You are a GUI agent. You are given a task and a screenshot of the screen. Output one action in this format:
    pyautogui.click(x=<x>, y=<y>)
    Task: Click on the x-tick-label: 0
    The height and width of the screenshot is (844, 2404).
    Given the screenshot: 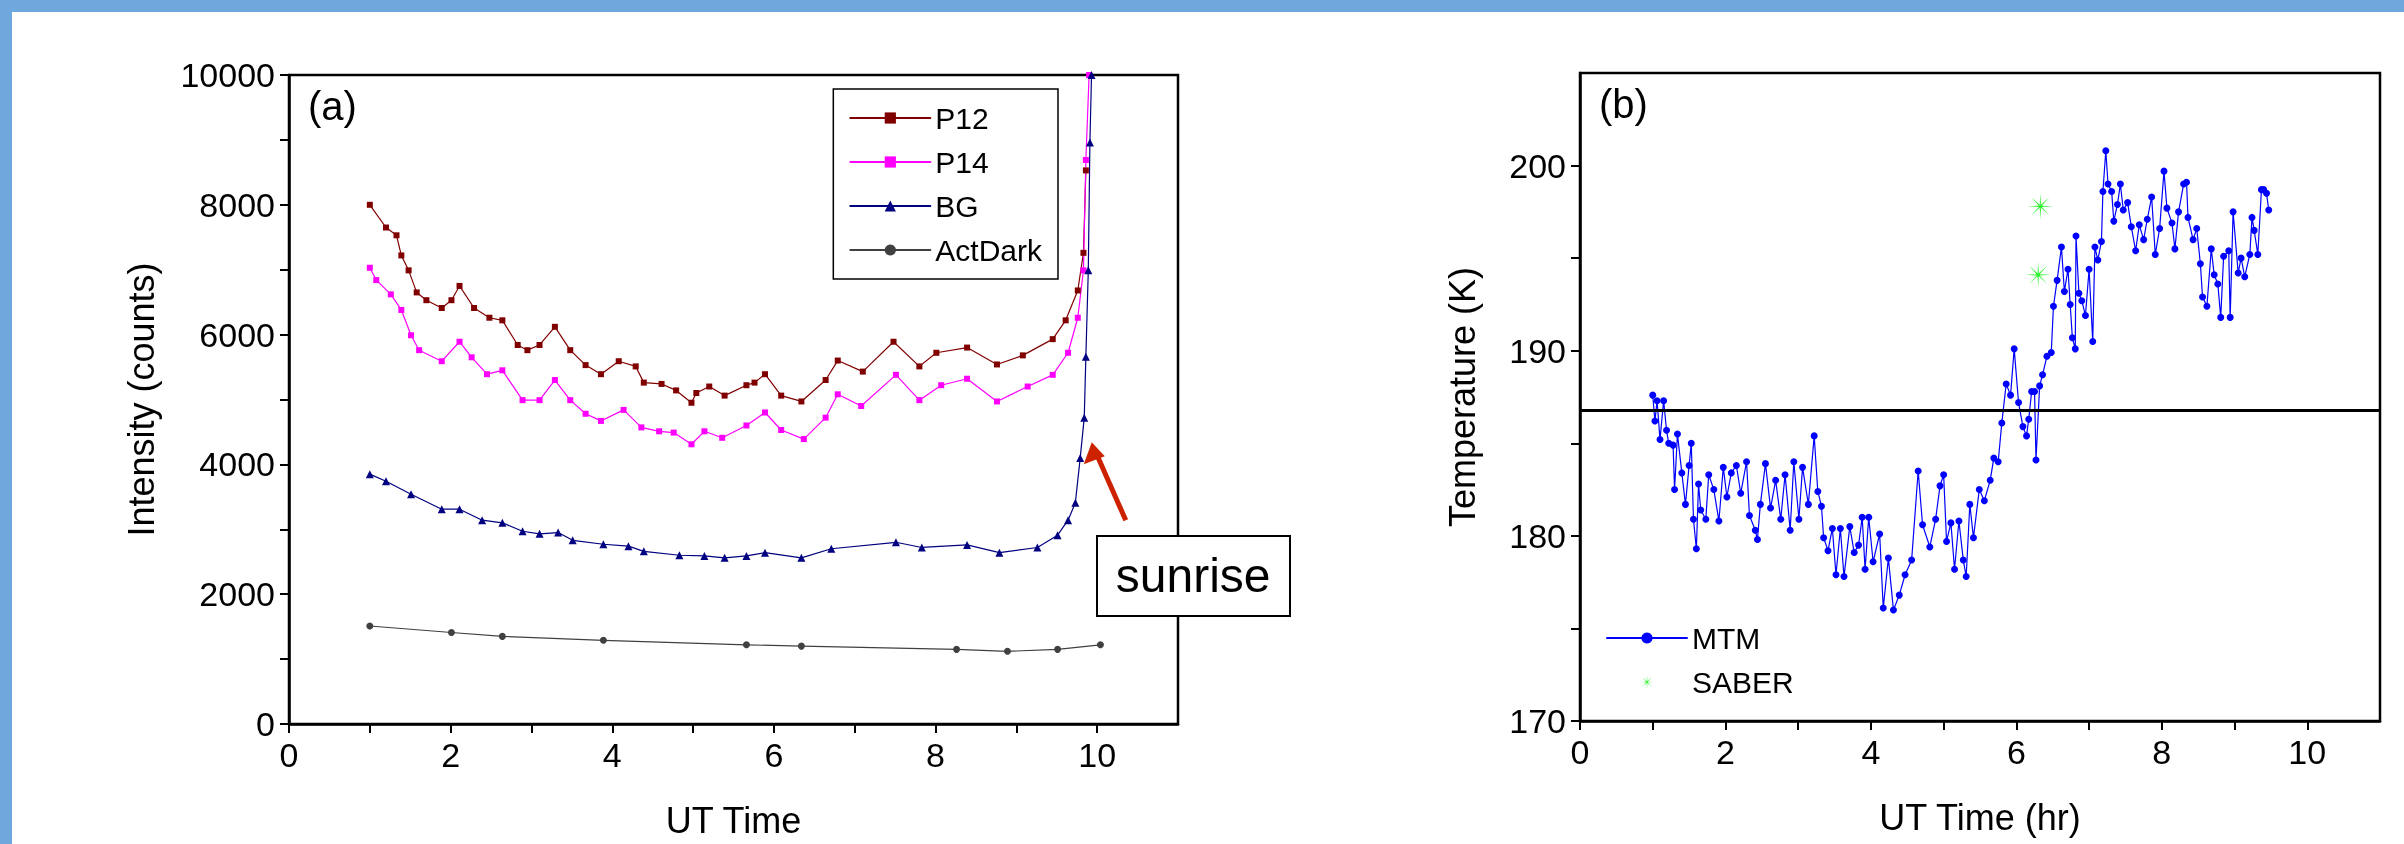 What is the action you would take?
    pyautogui.click(x=289, y=755)
    